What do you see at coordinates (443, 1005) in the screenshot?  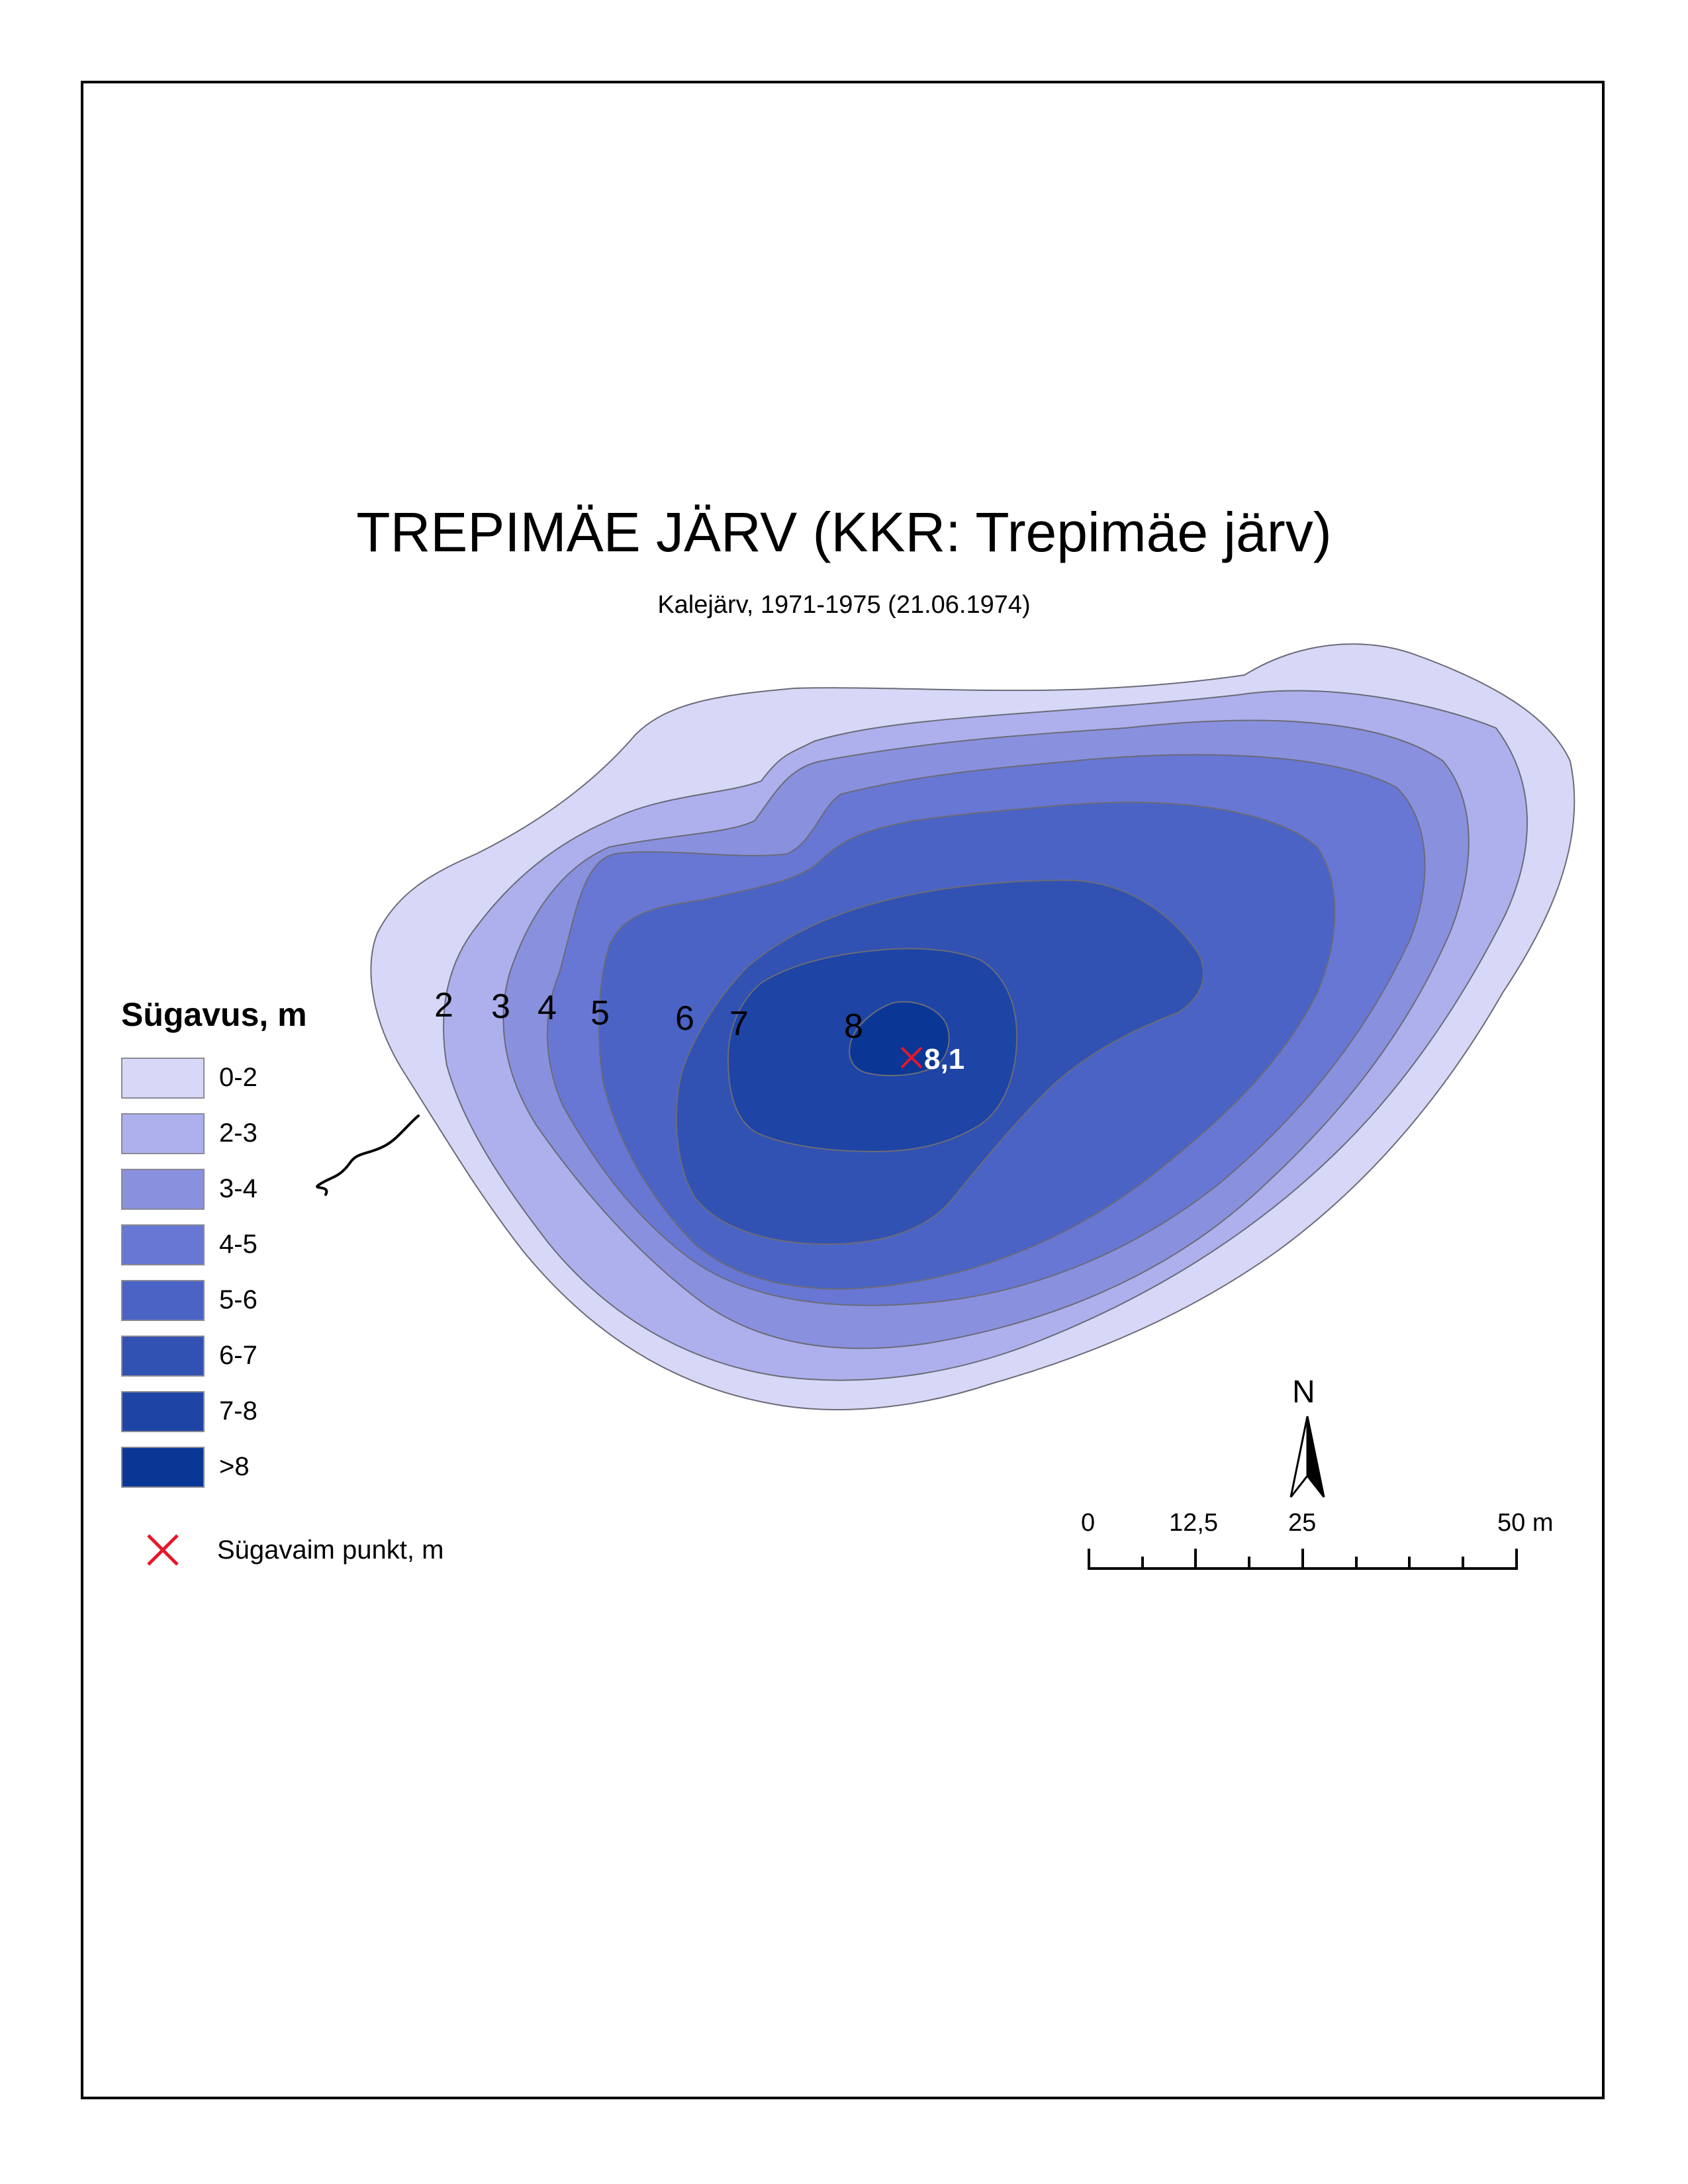 I see `contour-label: 2` at bounding box center [443, 1005].